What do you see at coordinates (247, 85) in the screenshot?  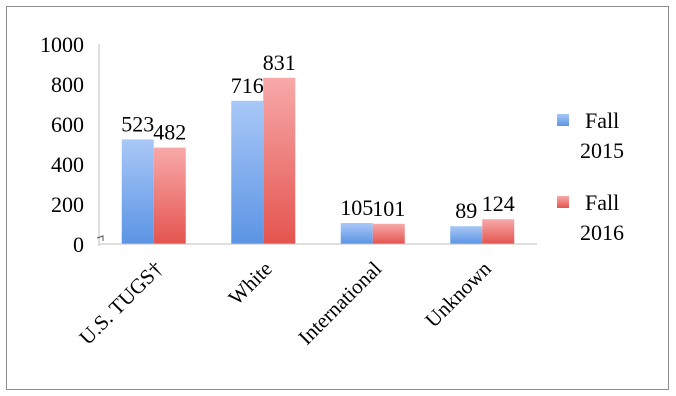 I see `data-label: 716` at bounding box center [247, 85].